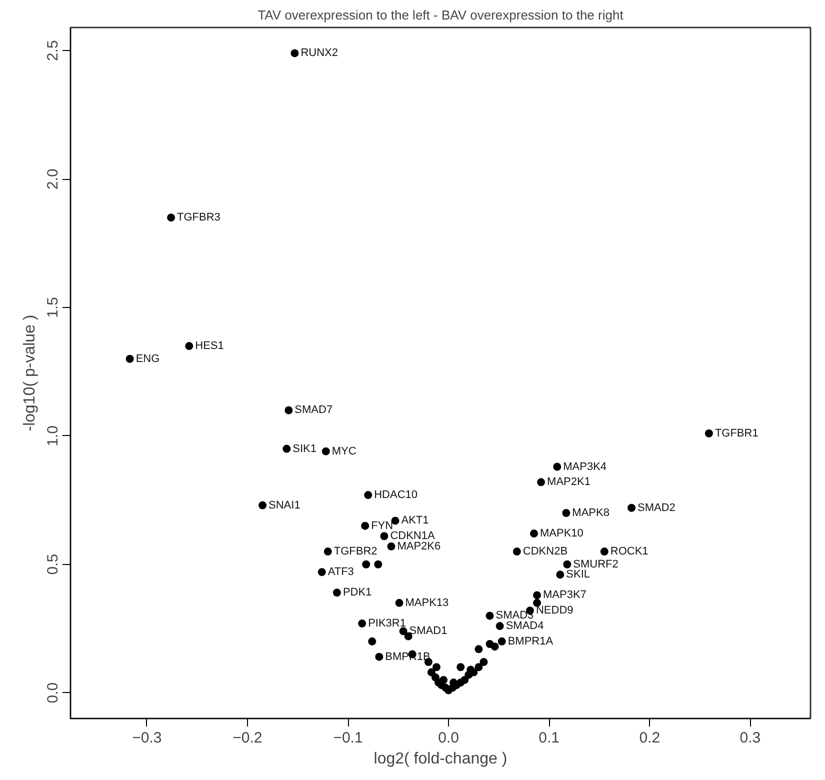 This screenshot has height=780, width=825. Describe the element at coordinates (53, 179) in the screenshot. I see `y-tick-label: 2.0` at that location.